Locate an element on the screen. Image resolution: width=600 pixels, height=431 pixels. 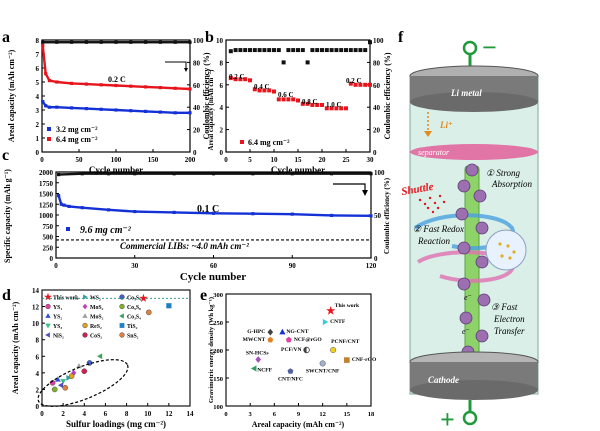
panel-c-ytick-label: 750 is located at coordinates (48, 227).